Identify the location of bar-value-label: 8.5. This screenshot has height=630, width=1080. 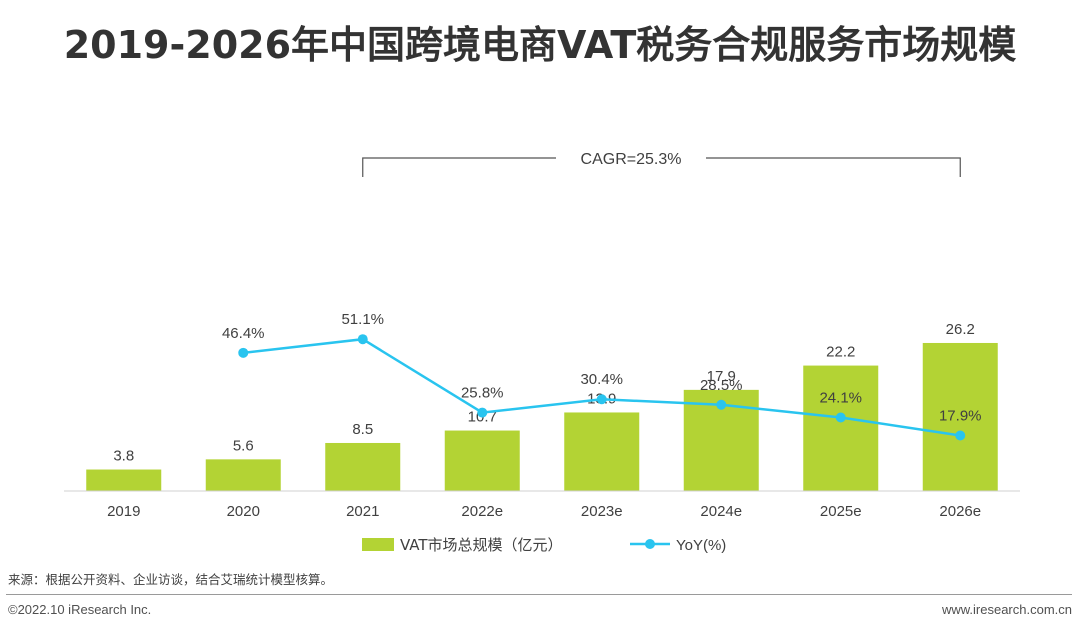
(362, 429).